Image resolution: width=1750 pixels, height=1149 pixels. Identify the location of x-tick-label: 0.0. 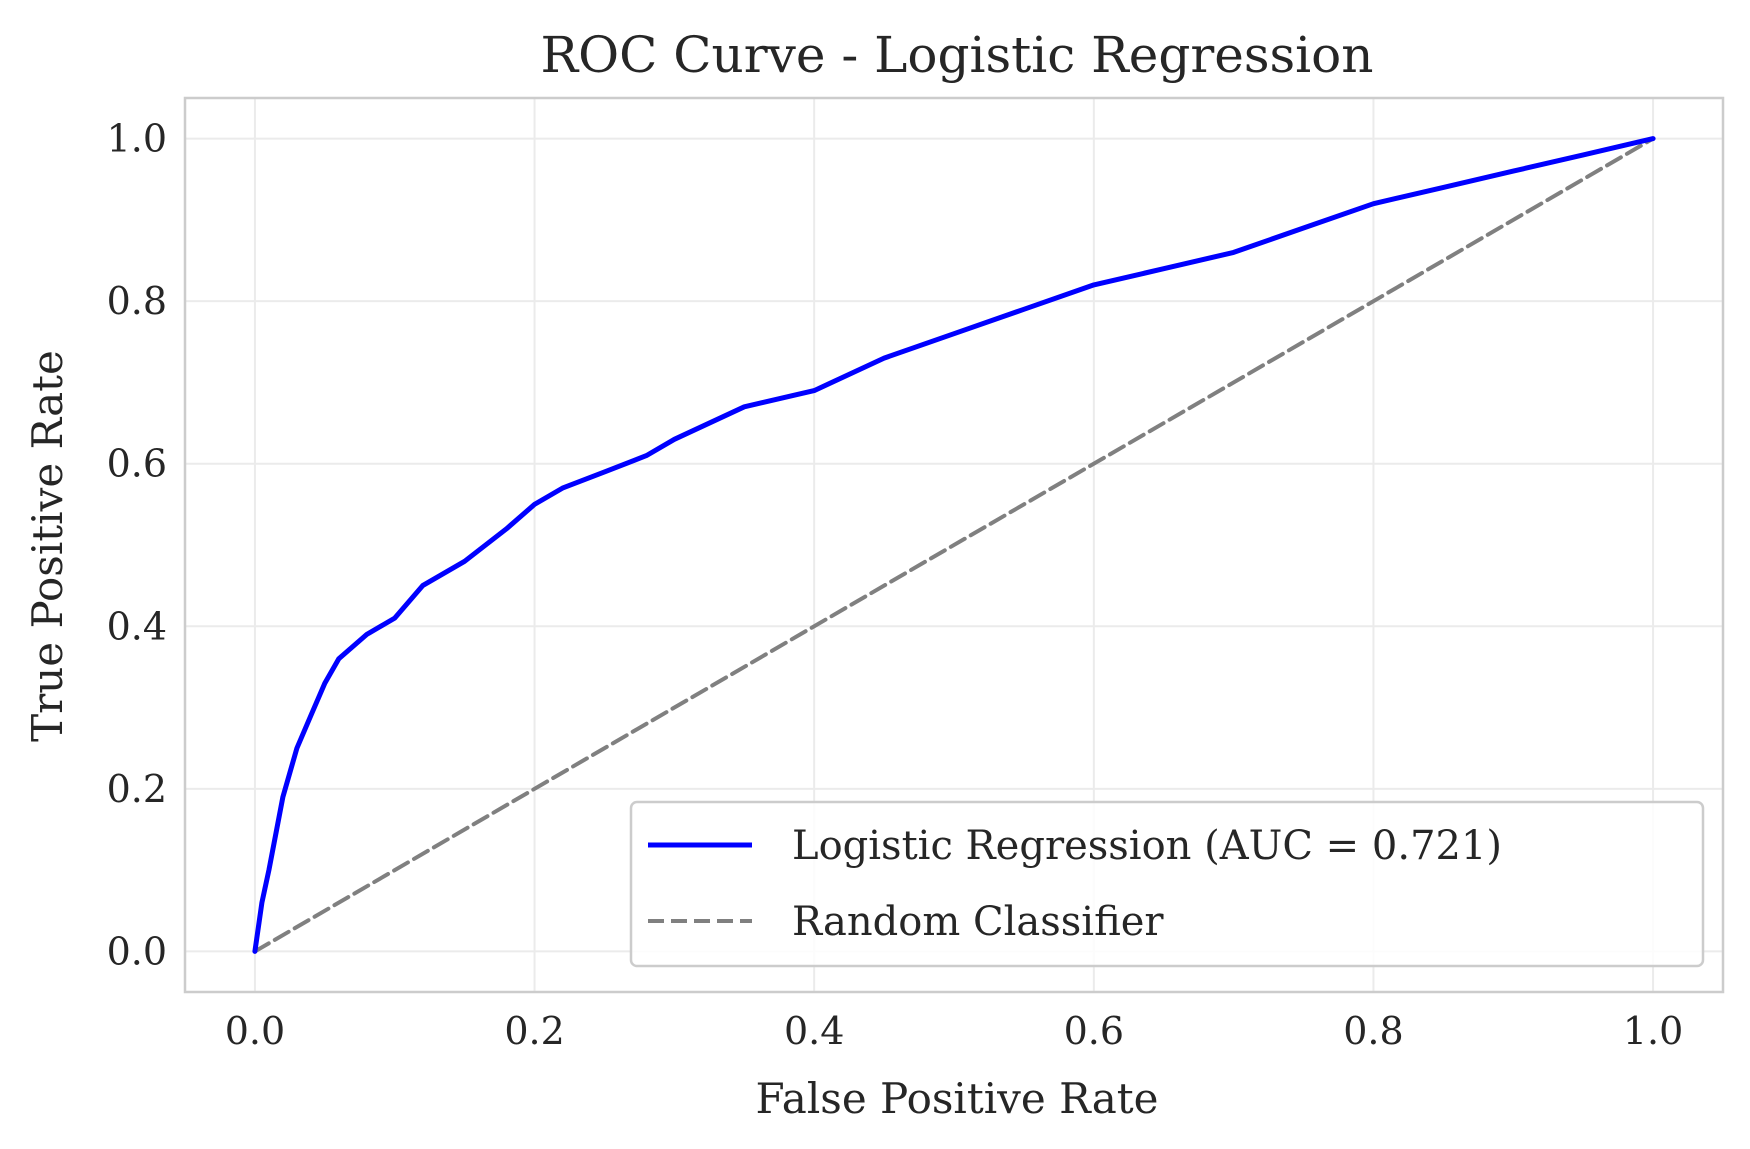
(255, 1031).